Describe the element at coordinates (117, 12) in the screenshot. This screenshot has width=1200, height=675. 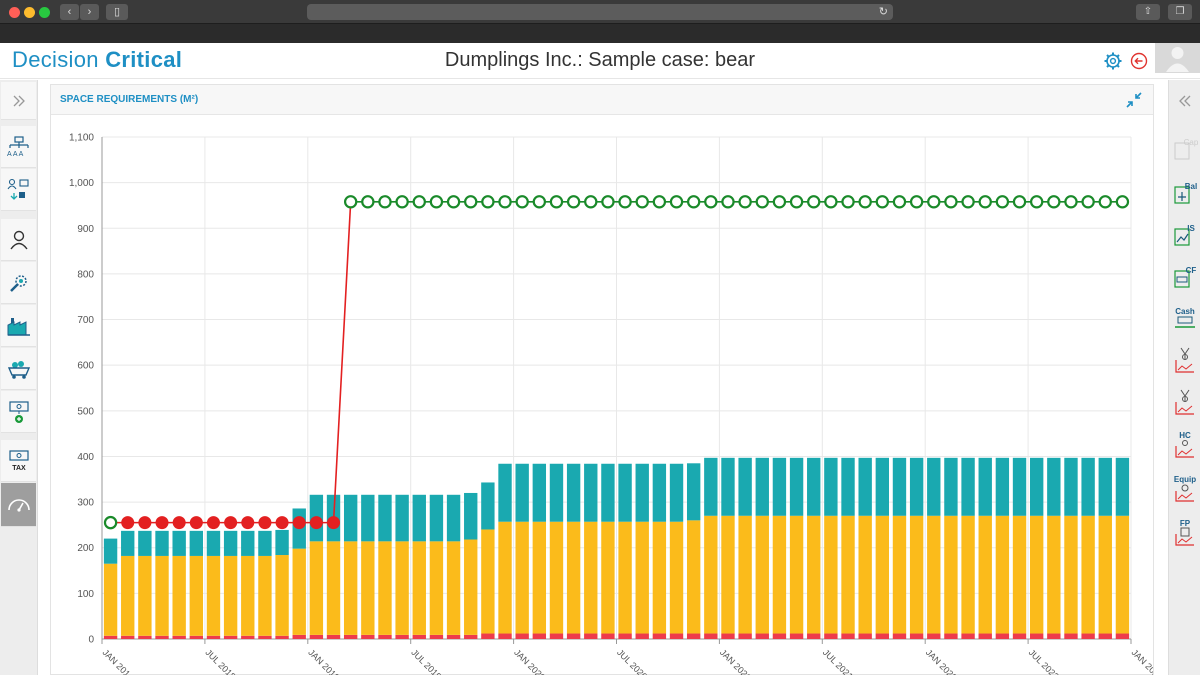
I see `sidebar-toggle-icon: ▯` at that location.